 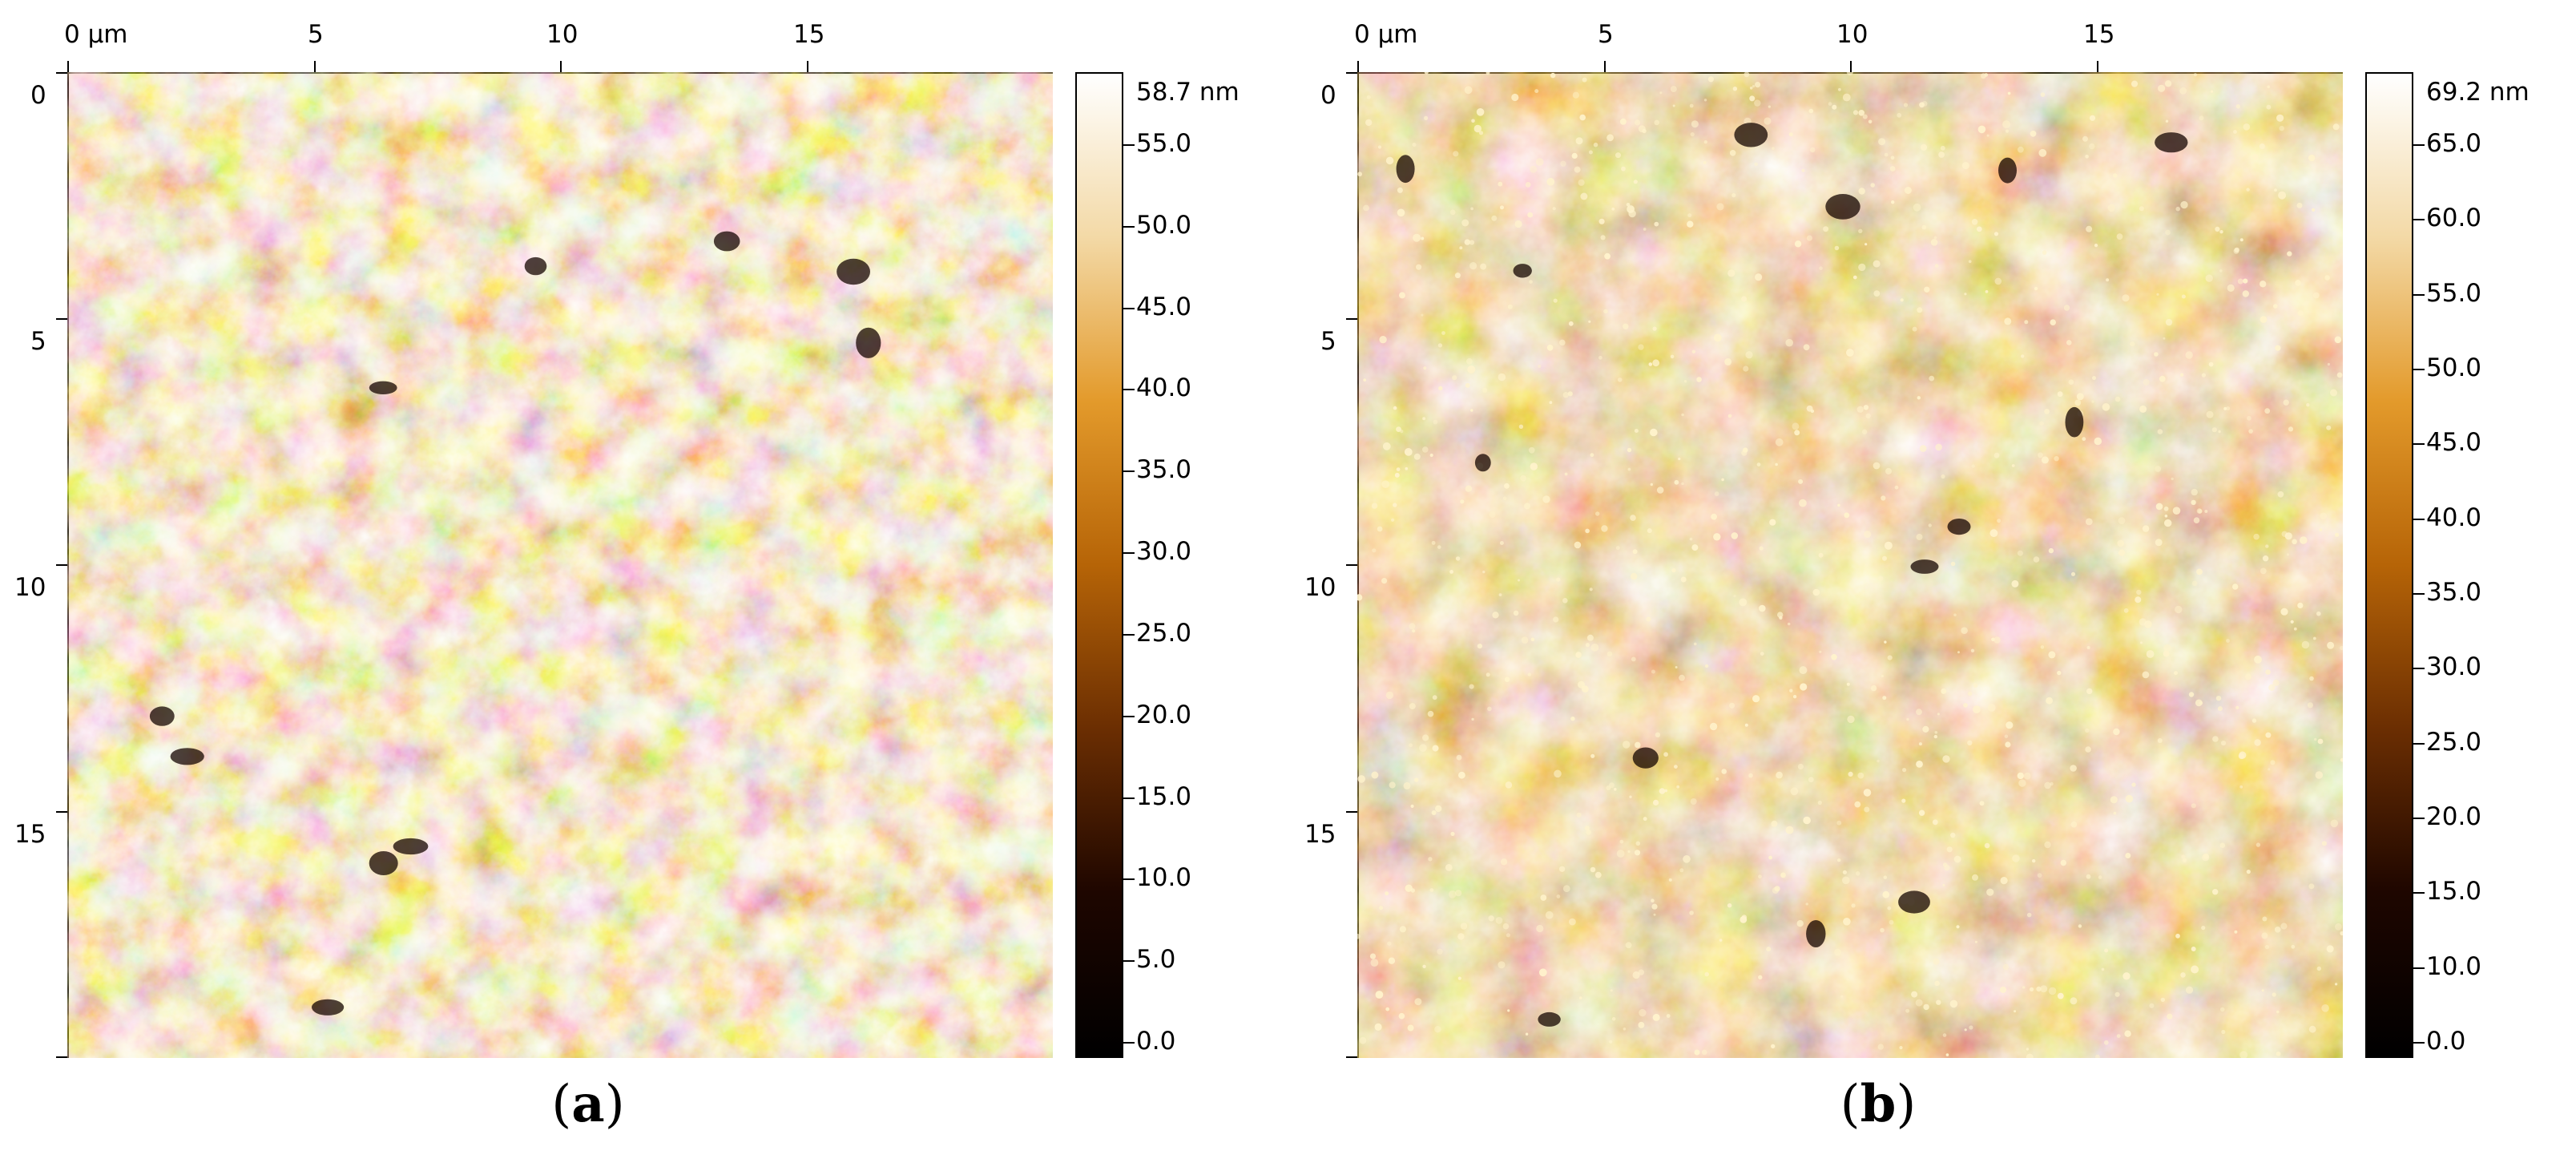 I want to click on panel-caption: (a), so click(x=588, y=1104).